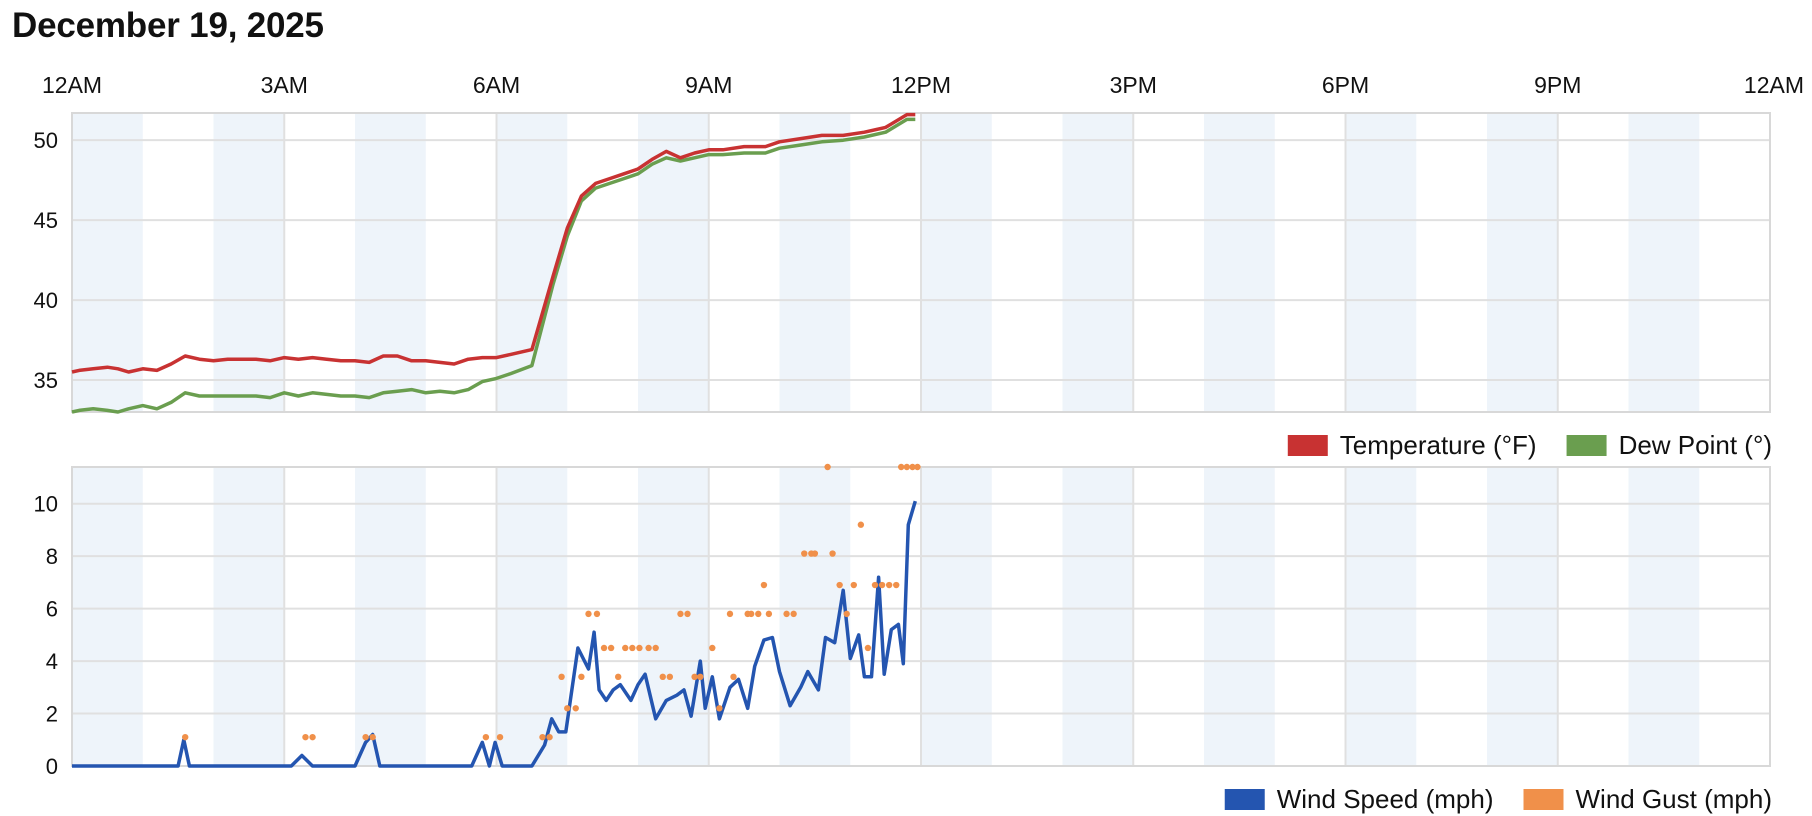  I want to click on legend-label: Wind Speed (mph), so click(1385, 799).